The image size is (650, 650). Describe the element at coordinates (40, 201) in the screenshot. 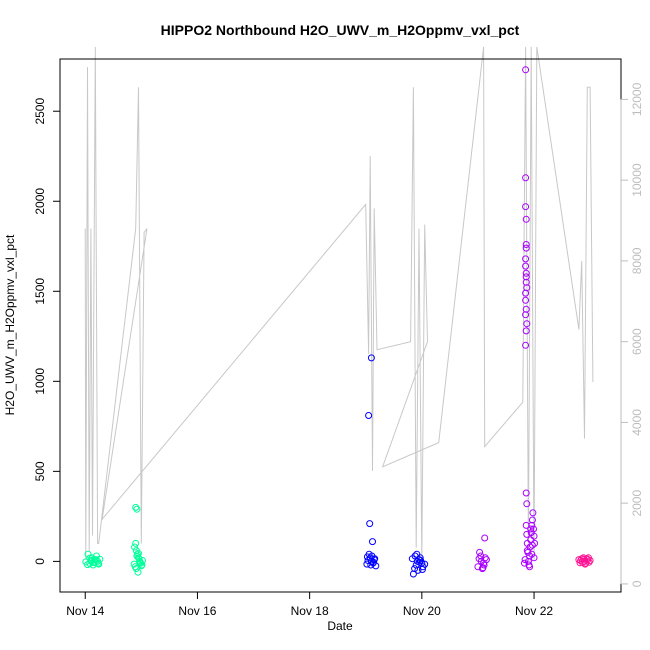

I see `y-tick-label: 2000` at that location.